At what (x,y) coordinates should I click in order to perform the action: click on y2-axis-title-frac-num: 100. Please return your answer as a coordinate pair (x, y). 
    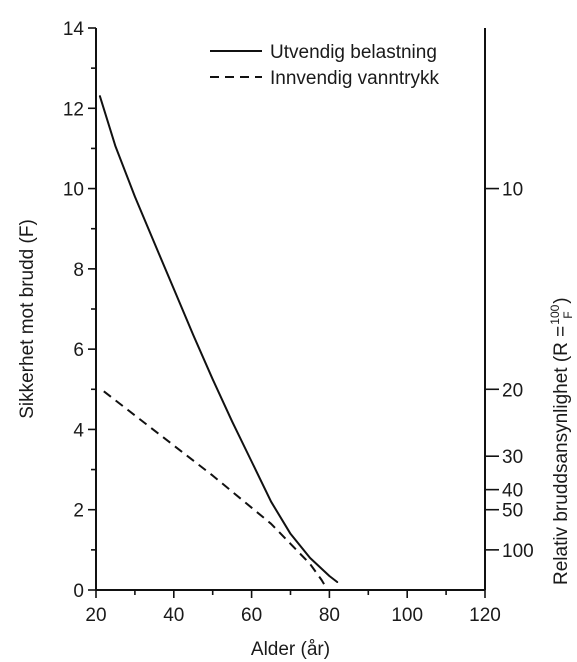
    Looking at the image, I should click on (555, 314).